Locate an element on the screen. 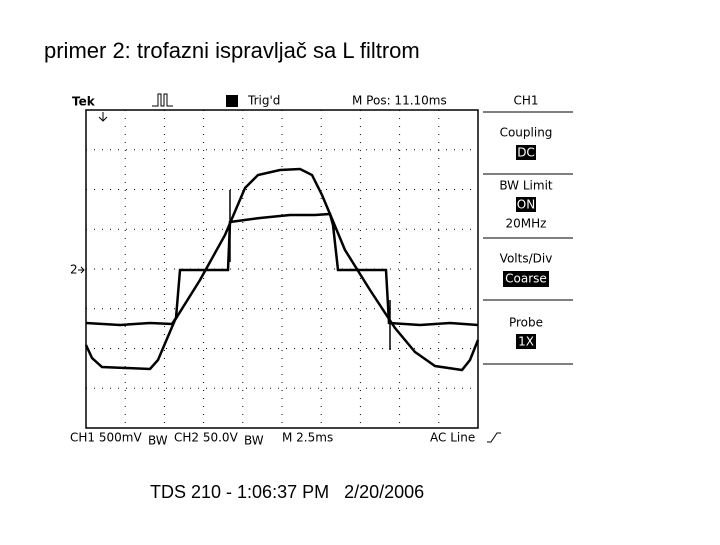 The height and width of the screenshot is (545, 720). brand: Tek is located at coordinates (84, 102).